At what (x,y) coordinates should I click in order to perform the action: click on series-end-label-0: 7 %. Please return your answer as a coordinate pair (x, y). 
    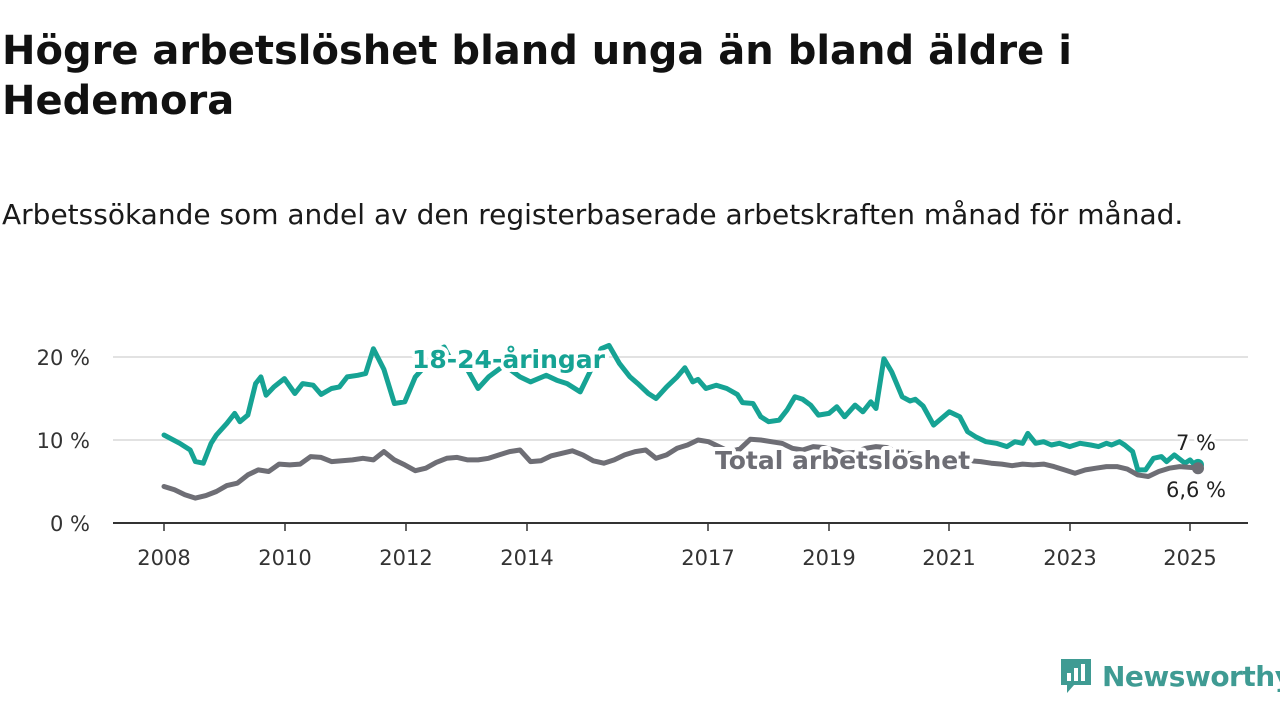
    Looking at the image, I should click on (1196, 443).